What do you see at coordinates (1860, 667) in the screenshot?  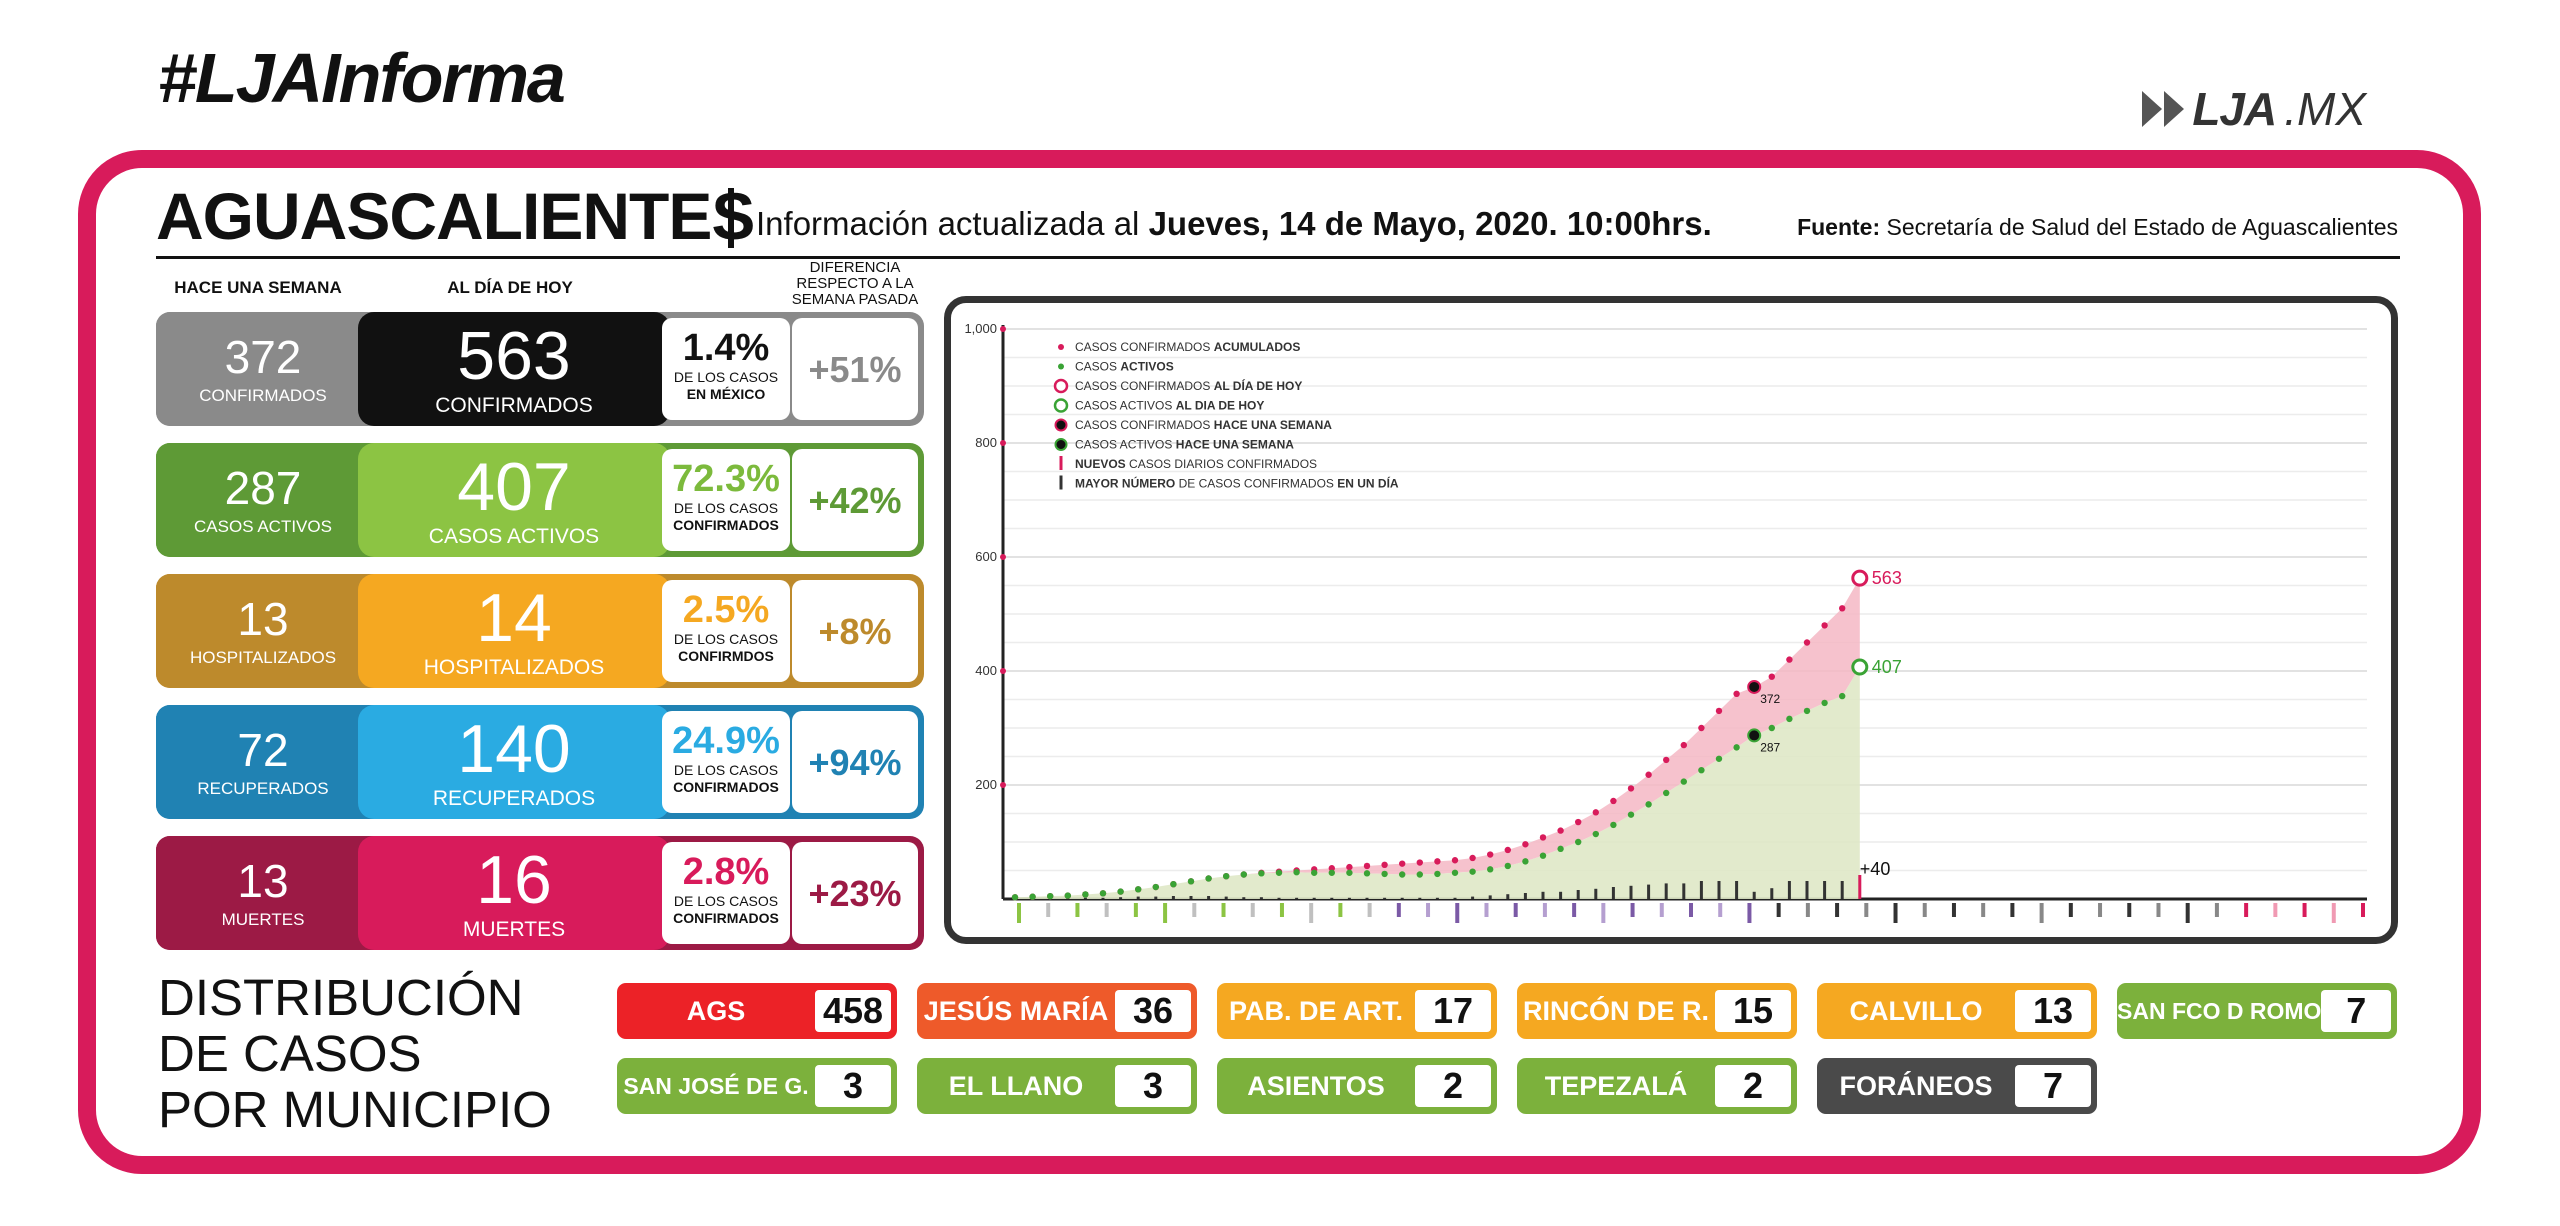 I see `active-today-marker` at bounding box center [1860, 667].